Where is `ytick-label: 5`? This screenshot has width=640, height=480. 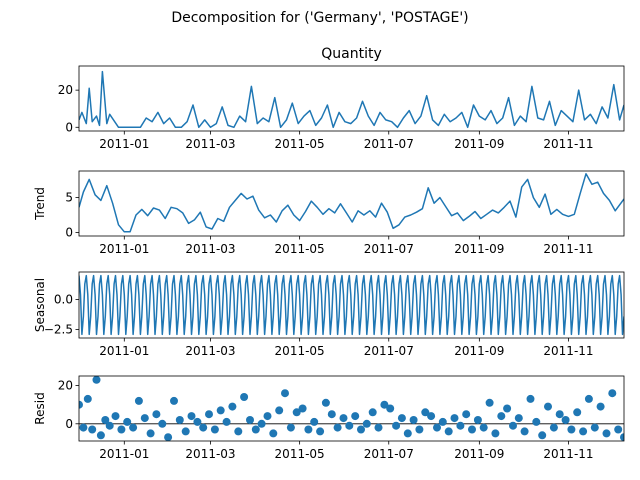 ytick-label: 5 is located at coordinates (69, 198).